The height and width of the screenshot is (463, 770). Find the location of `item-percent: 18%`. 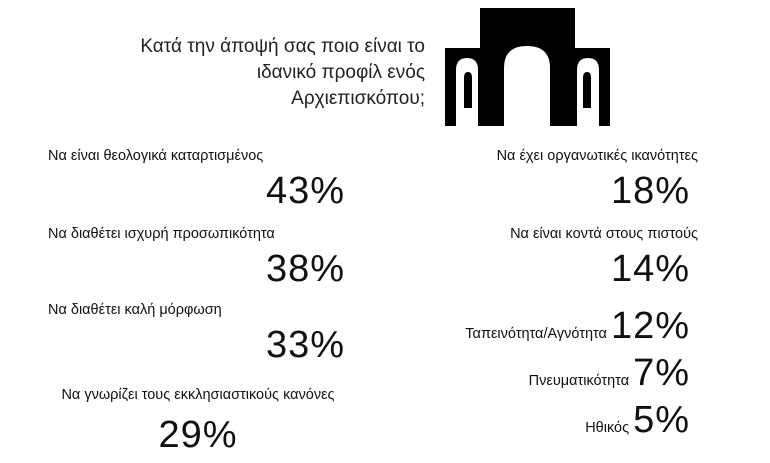

item-percent: 18% is located at coordinates (650, 191).